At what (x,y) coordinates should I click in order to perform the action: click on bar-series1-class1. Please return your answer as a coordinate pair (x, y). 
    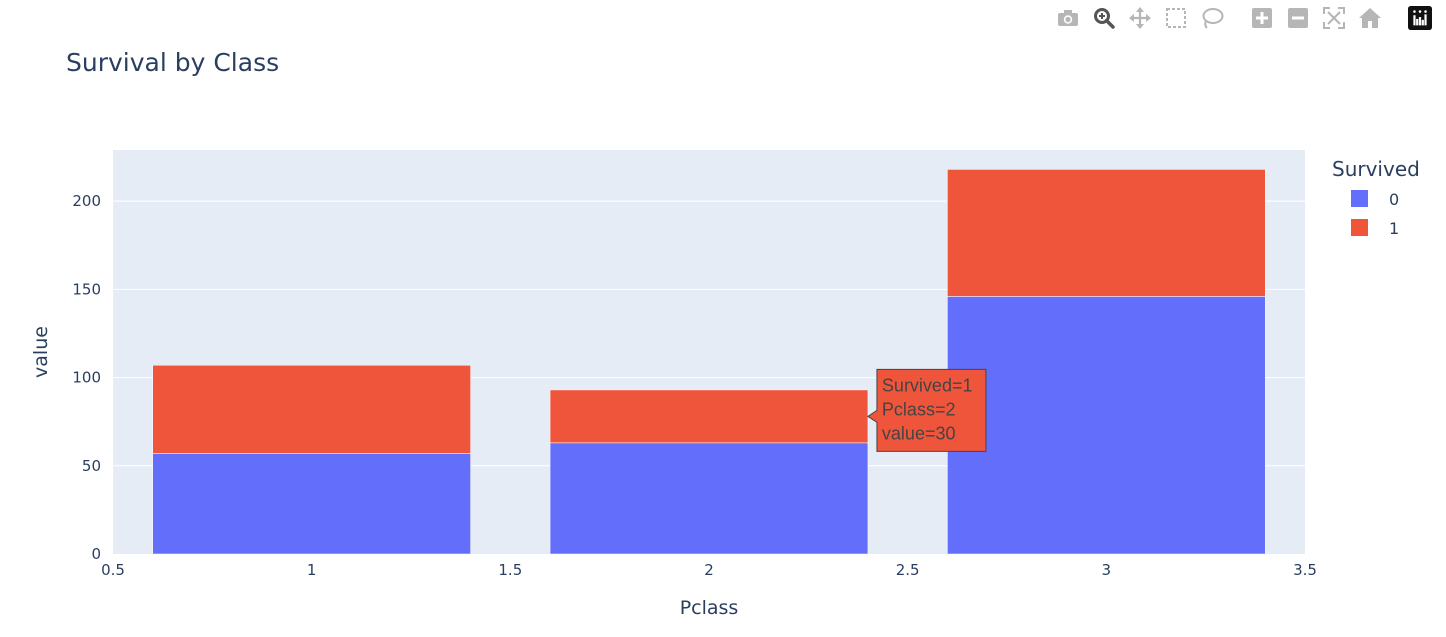
    Looking at the image, I should click on (311, 409).